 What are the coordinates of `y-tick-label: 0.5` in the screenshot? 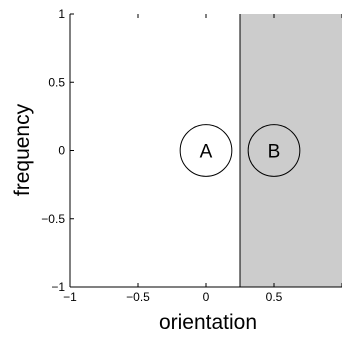 It's located at (56, 82).